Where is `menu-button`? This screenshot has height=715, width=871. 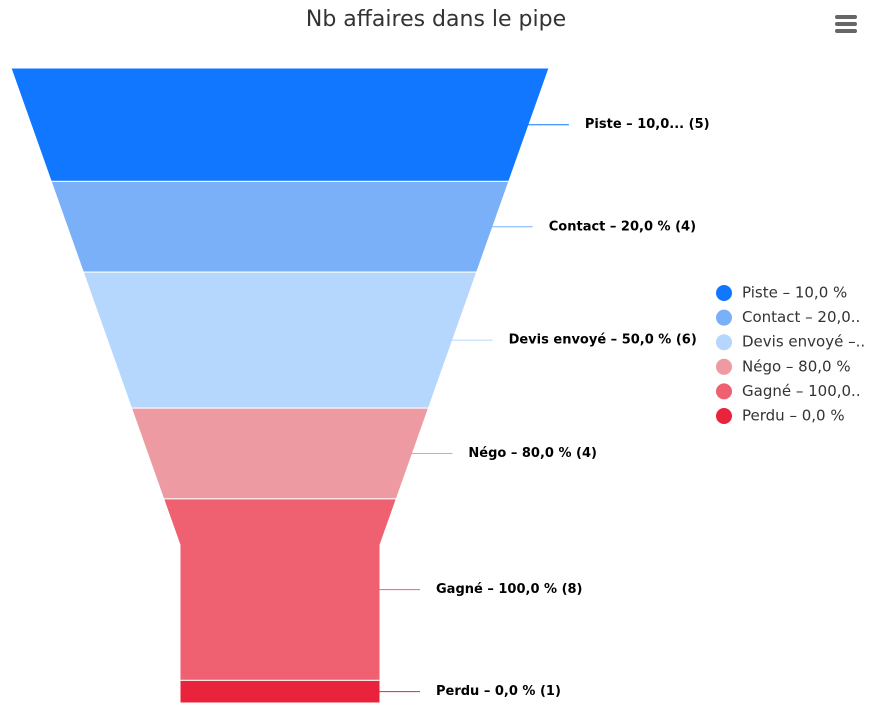
menu-button is located at coordinates (846, 24).